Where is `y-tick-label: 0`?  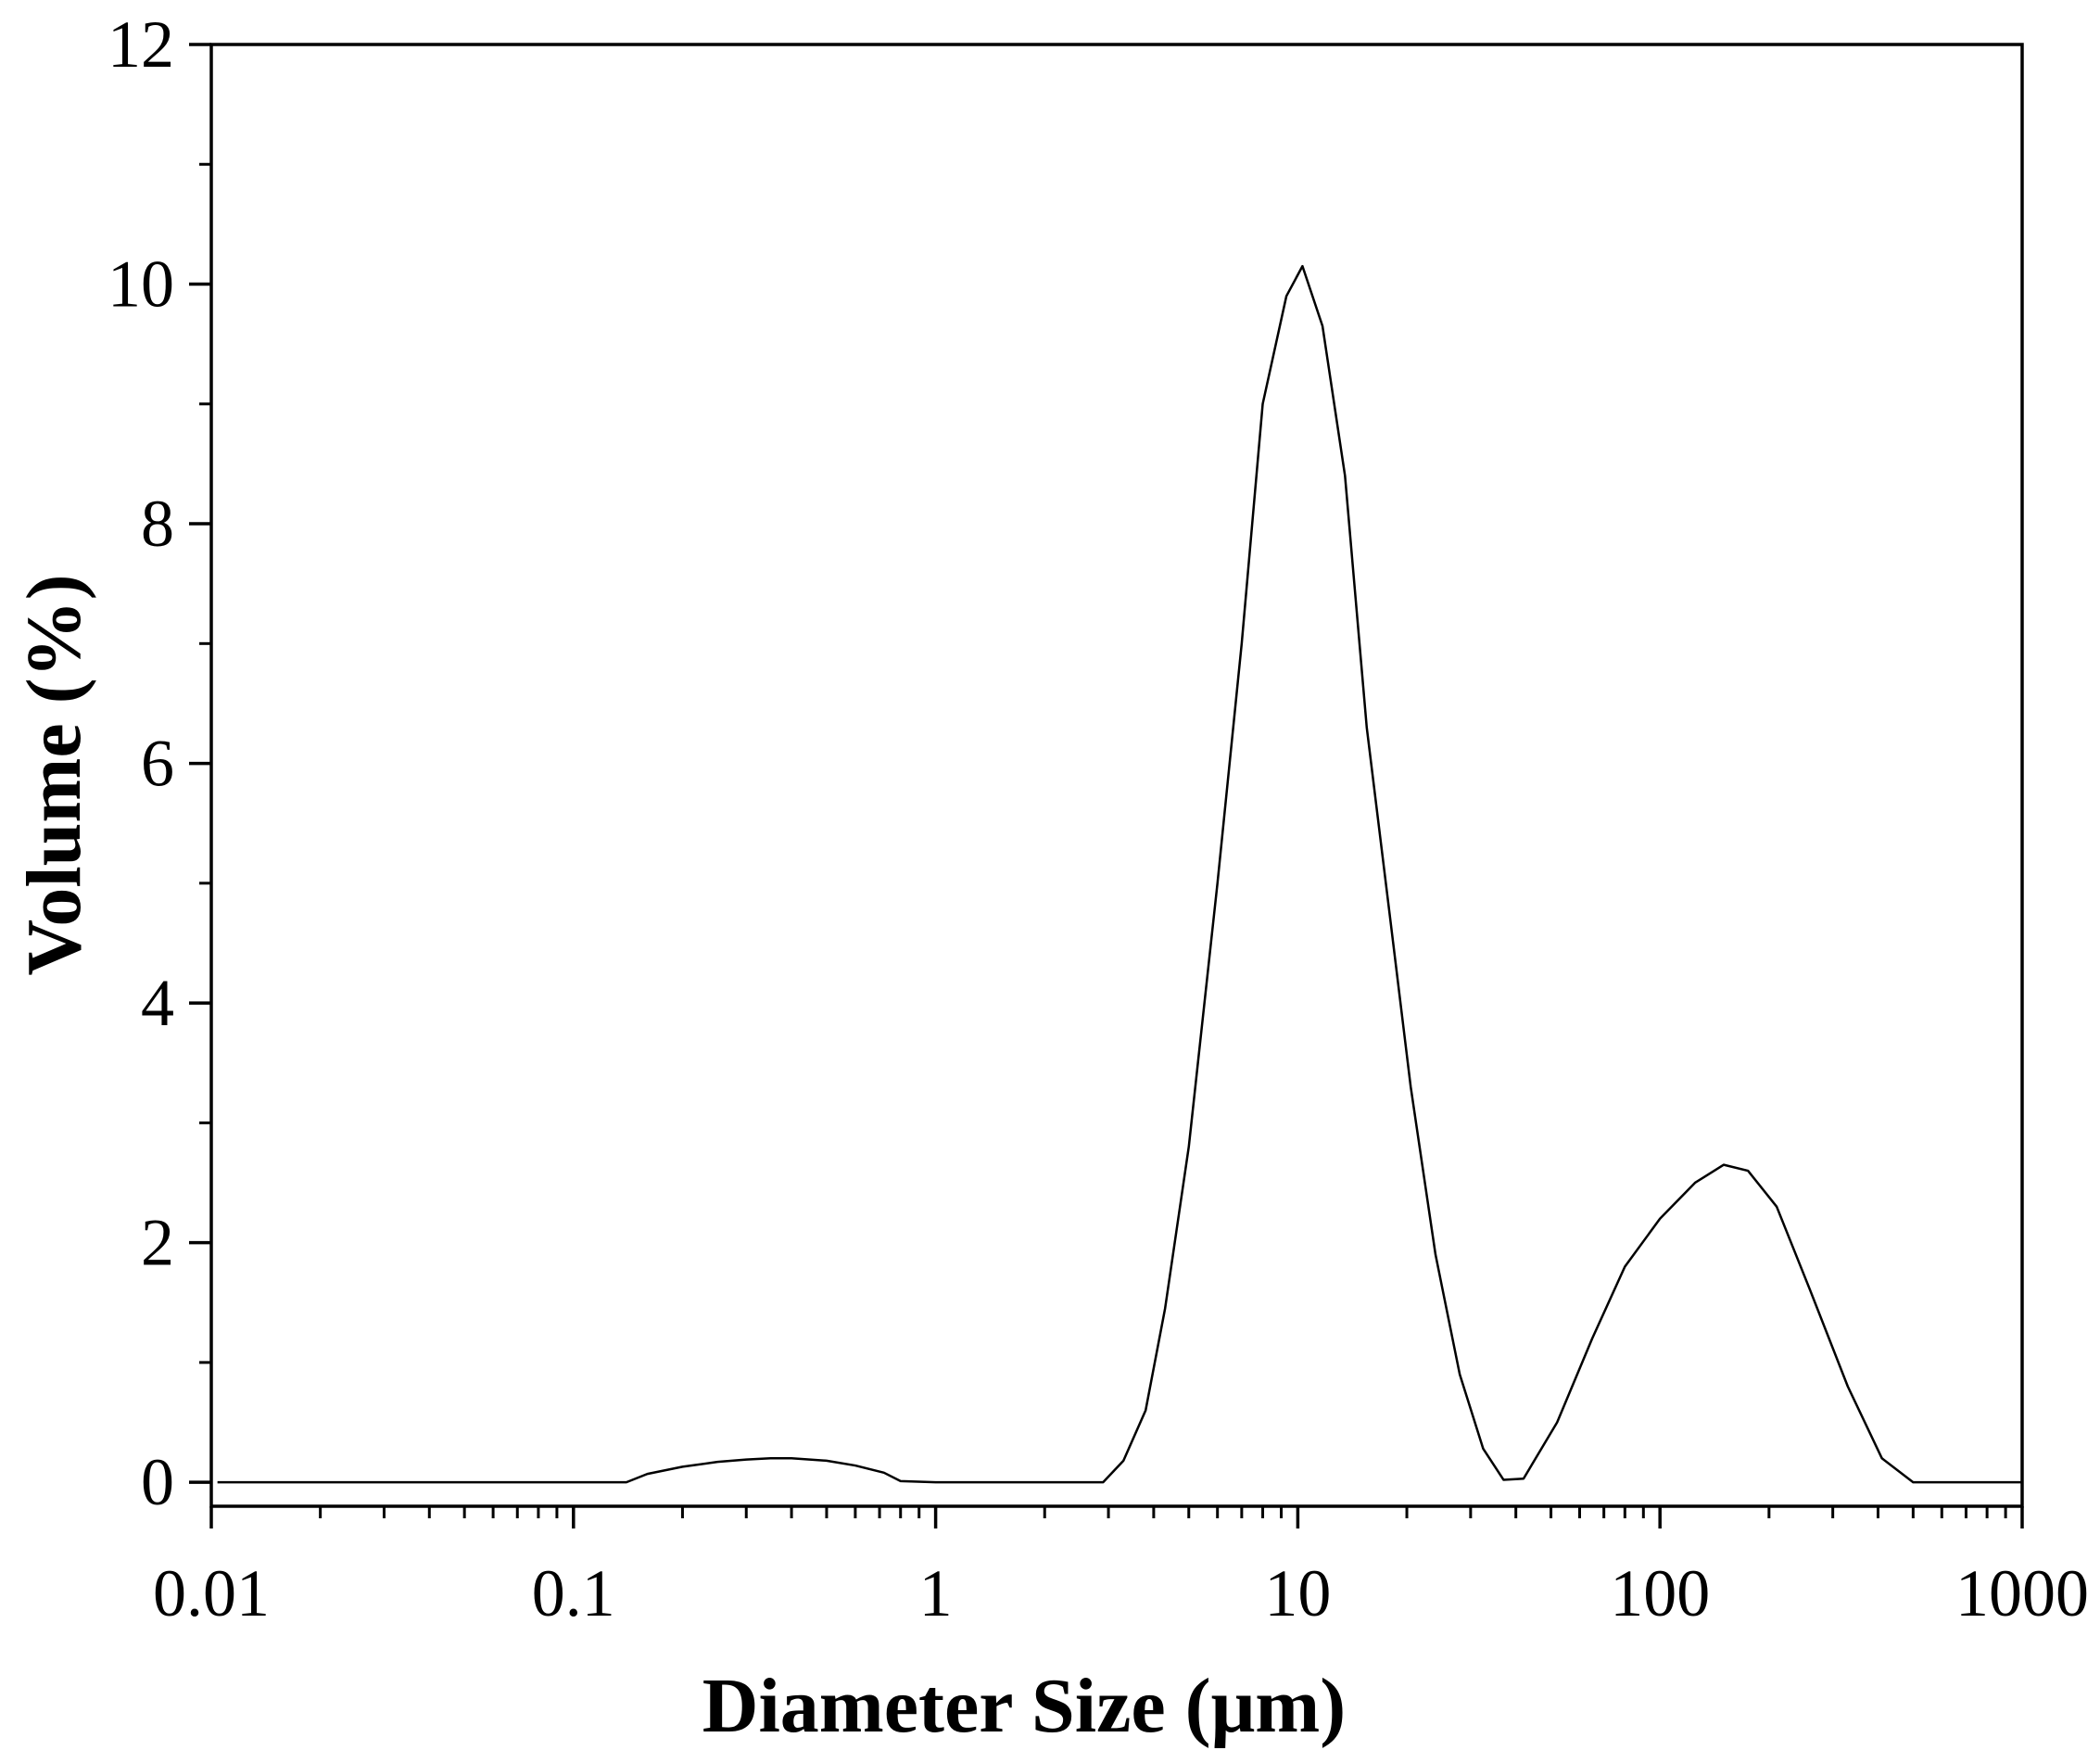
y-tick-label: 0 is located at coordinates (157, 1482).